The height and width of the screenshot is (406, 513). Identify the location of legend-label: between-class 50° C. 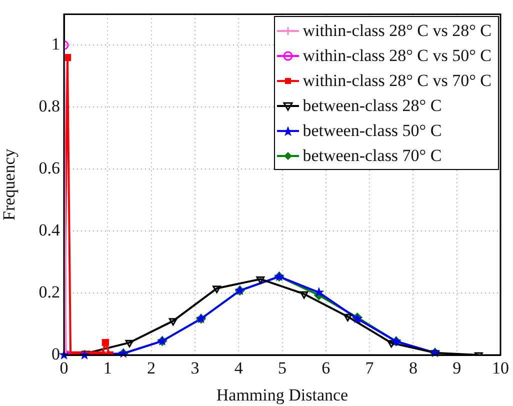
(372, 131).